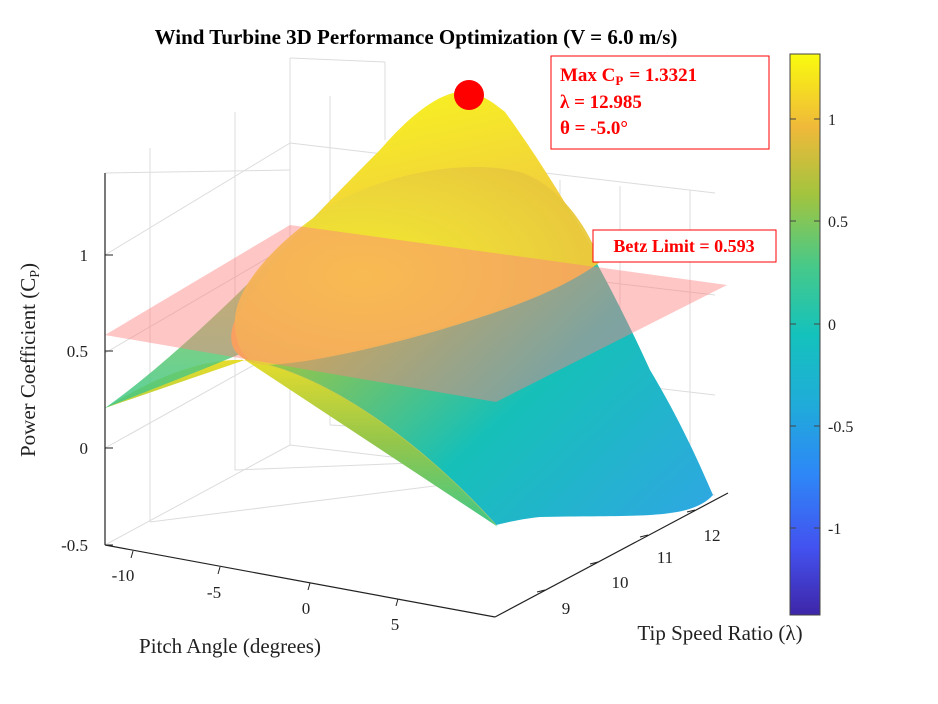 This screenshot has width=938, height=704. What do you see at coordinates (834, 529) in the screenshot?
I see `colorbar-tick-label: -1` at bounding box center [834, 529].